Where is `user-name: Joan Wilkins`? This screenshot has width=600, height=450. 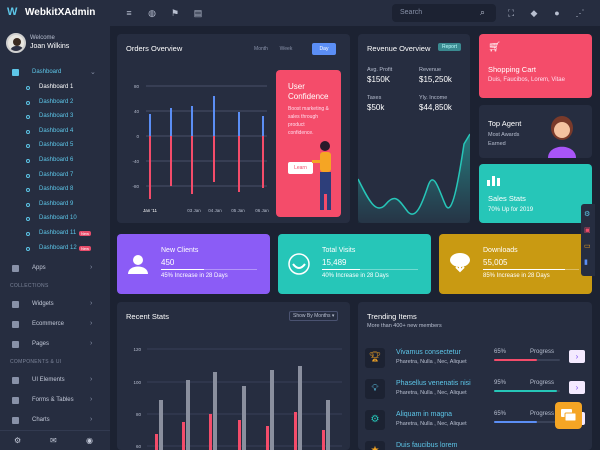 user-name: Joan Wilkins is located at coordinates (50, 46).